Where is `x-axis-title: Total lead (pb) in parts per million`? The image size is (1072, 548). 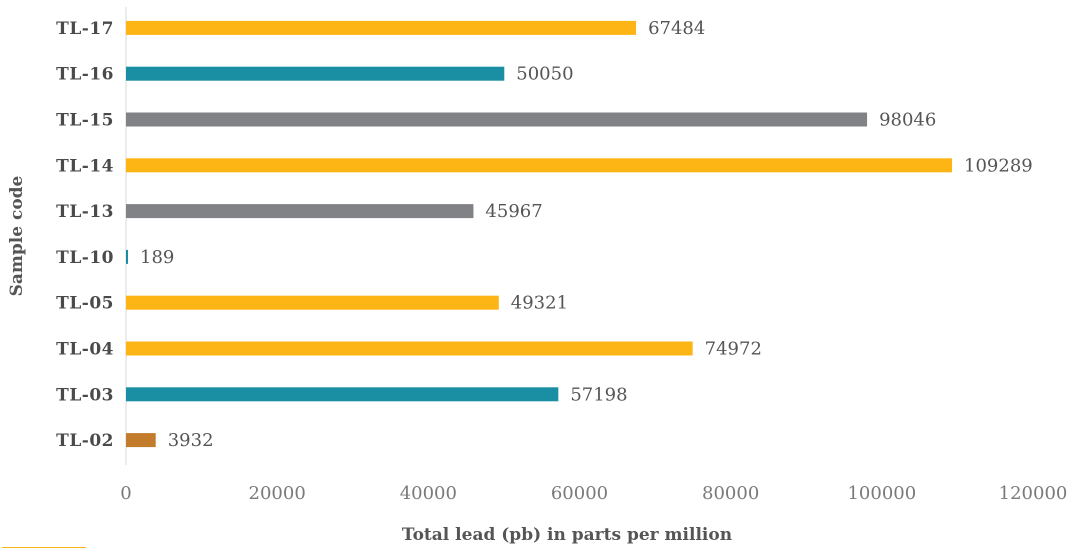 x-axis-title: Total lead (pb) in parts per million is located at coordinates (567, 535).